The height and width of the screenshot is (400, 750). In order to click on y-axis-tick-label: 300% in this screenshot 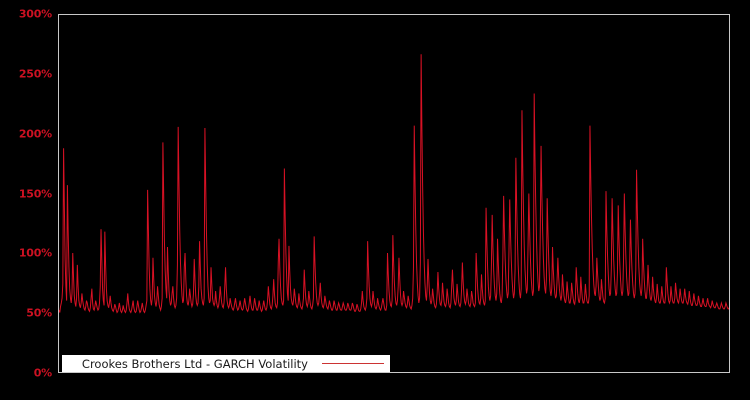, I will do `click(35, 14)`.